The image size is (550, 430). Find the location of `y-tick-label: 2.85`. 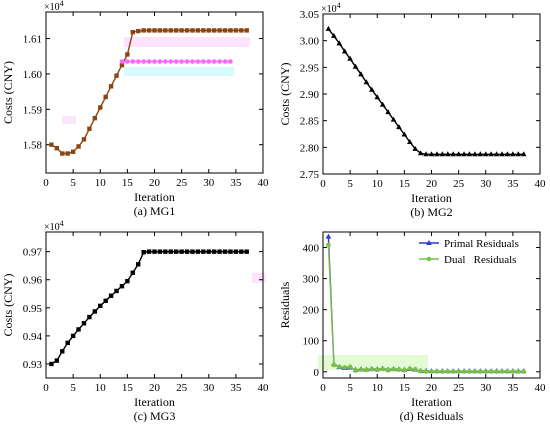

y-tick-label: 2.85 is located at coordinates (310, 122).